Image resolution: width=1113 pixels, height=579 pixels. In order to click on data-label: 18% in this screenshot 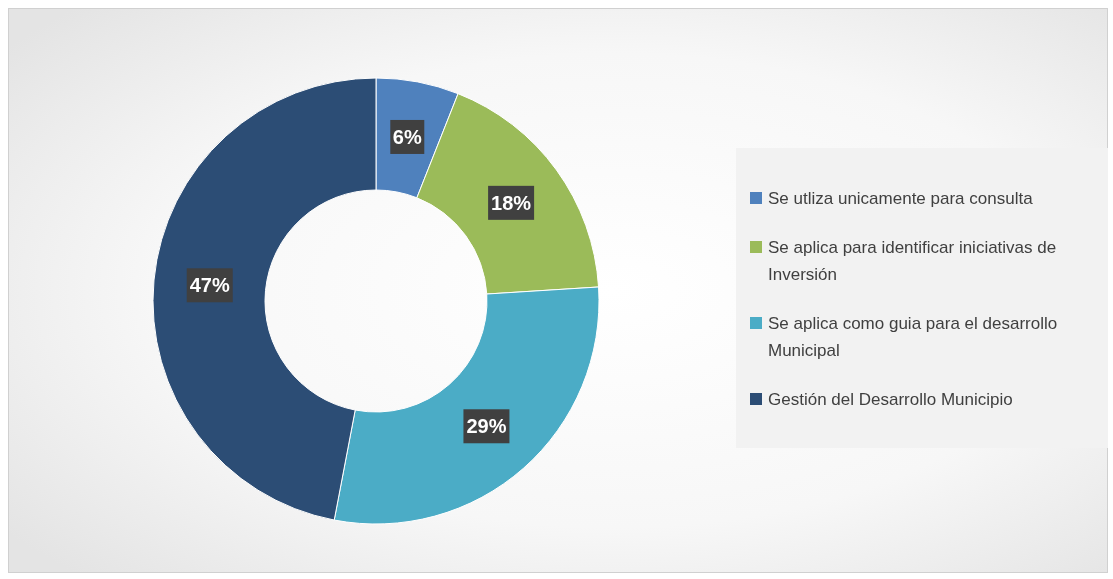, I will do `click(511, 202)`.